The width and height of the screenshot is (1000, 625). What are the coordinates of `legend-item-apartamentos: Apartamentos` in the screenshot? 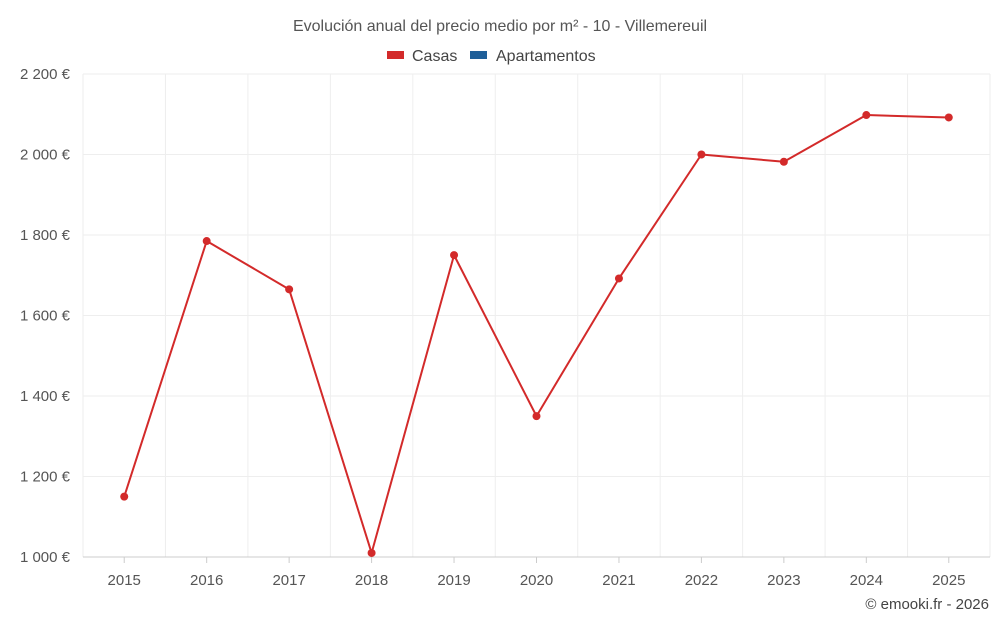 It's located at (533, 56).